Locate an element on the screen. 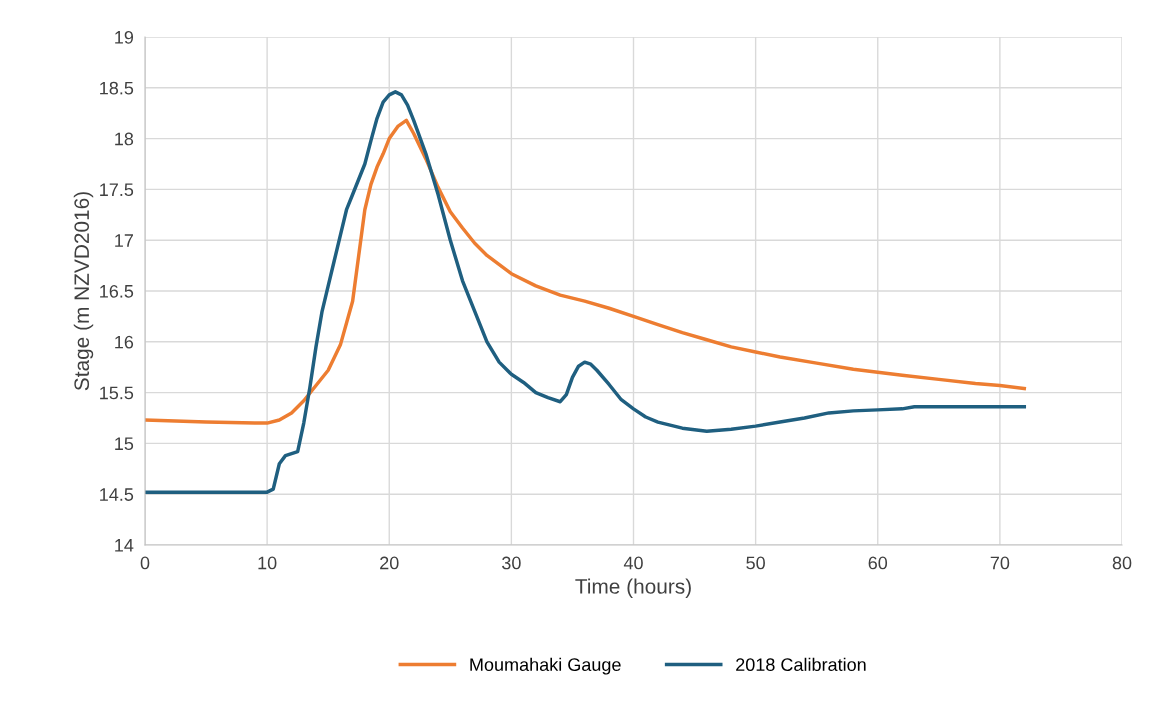 The width and height of the screenshot is (1157, 722). y-tick-label: 16.5 is located at coordinates (117, 291).